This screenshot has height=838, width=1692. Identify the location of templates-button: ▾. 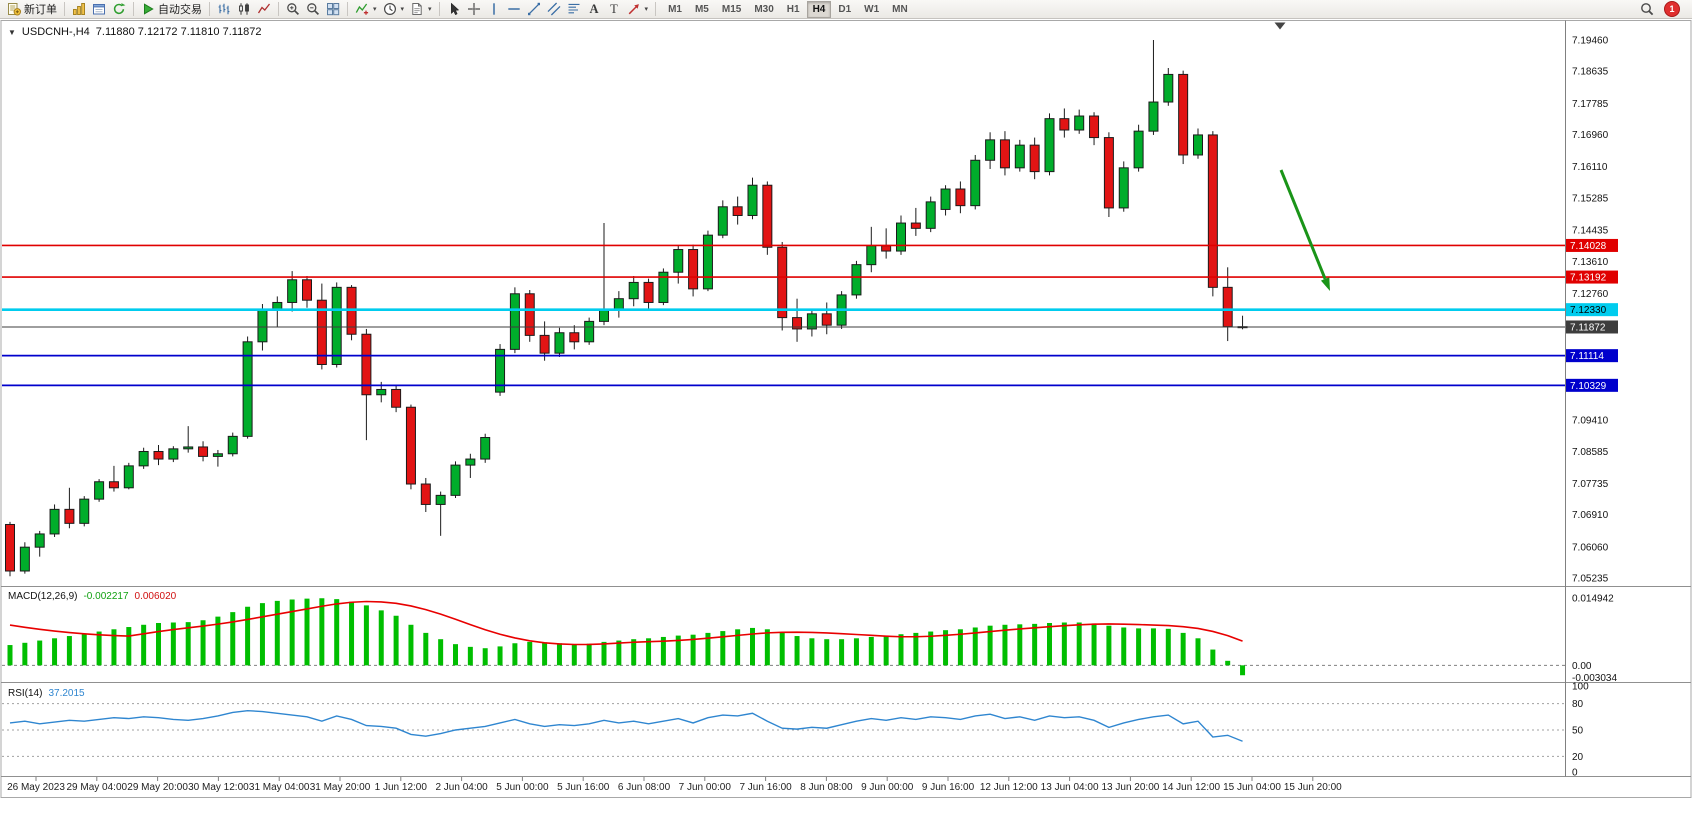
(421, 9).